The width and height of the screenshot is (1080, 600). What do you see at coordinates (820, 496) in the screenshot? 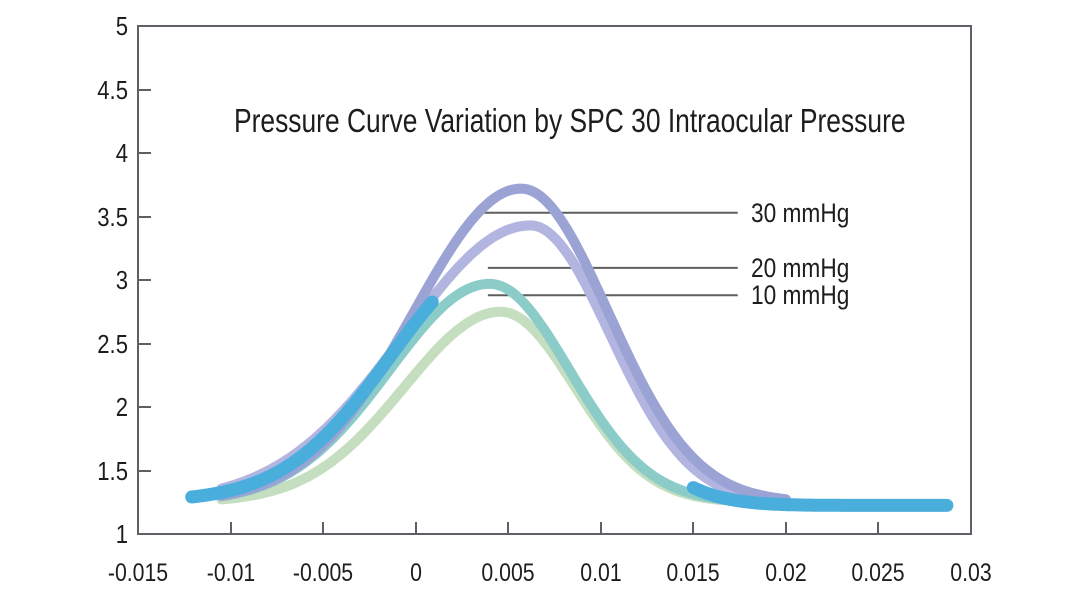
I see `curve-base-pressure-curve-right-flank-` at bounding box center [820, 496].